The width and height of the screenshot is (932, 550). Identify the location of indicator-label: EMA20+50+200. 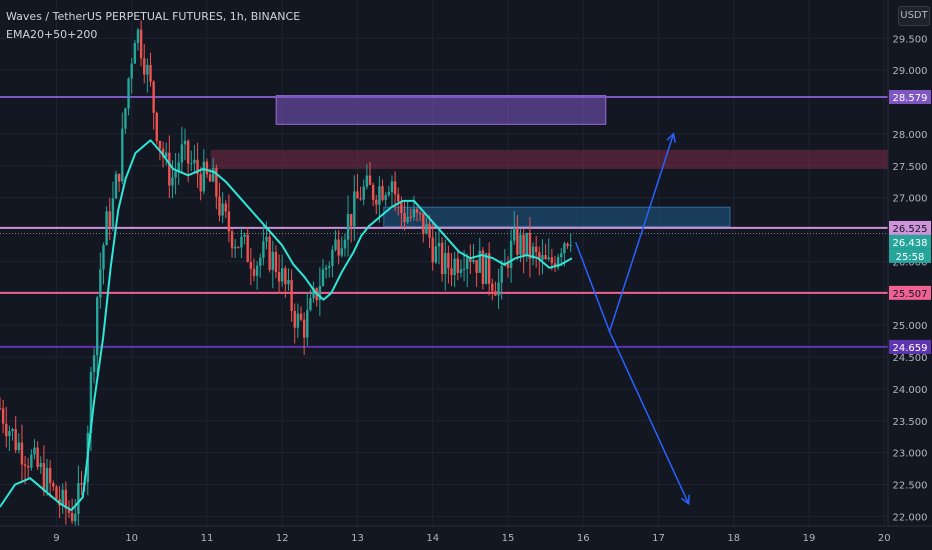
(52, 34).